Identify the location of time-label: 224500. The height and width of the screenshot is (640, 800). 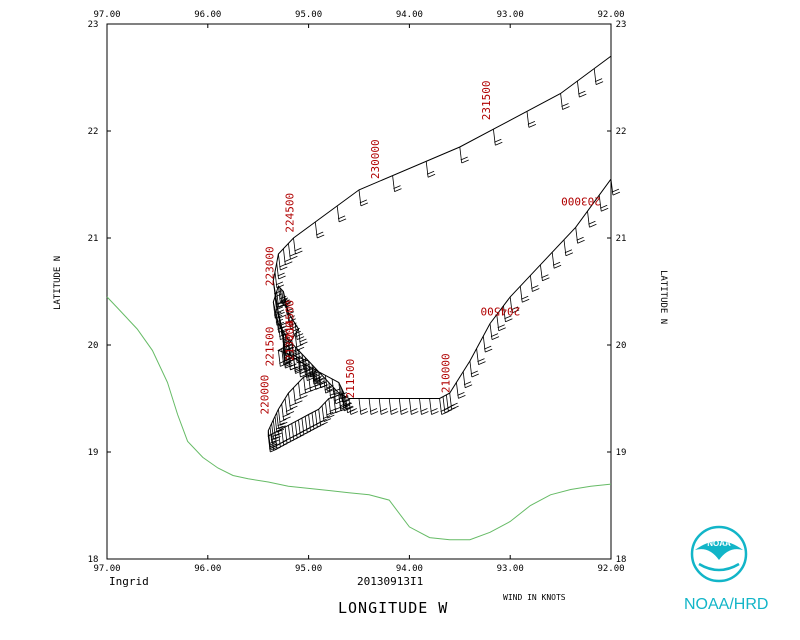
(290, 213).